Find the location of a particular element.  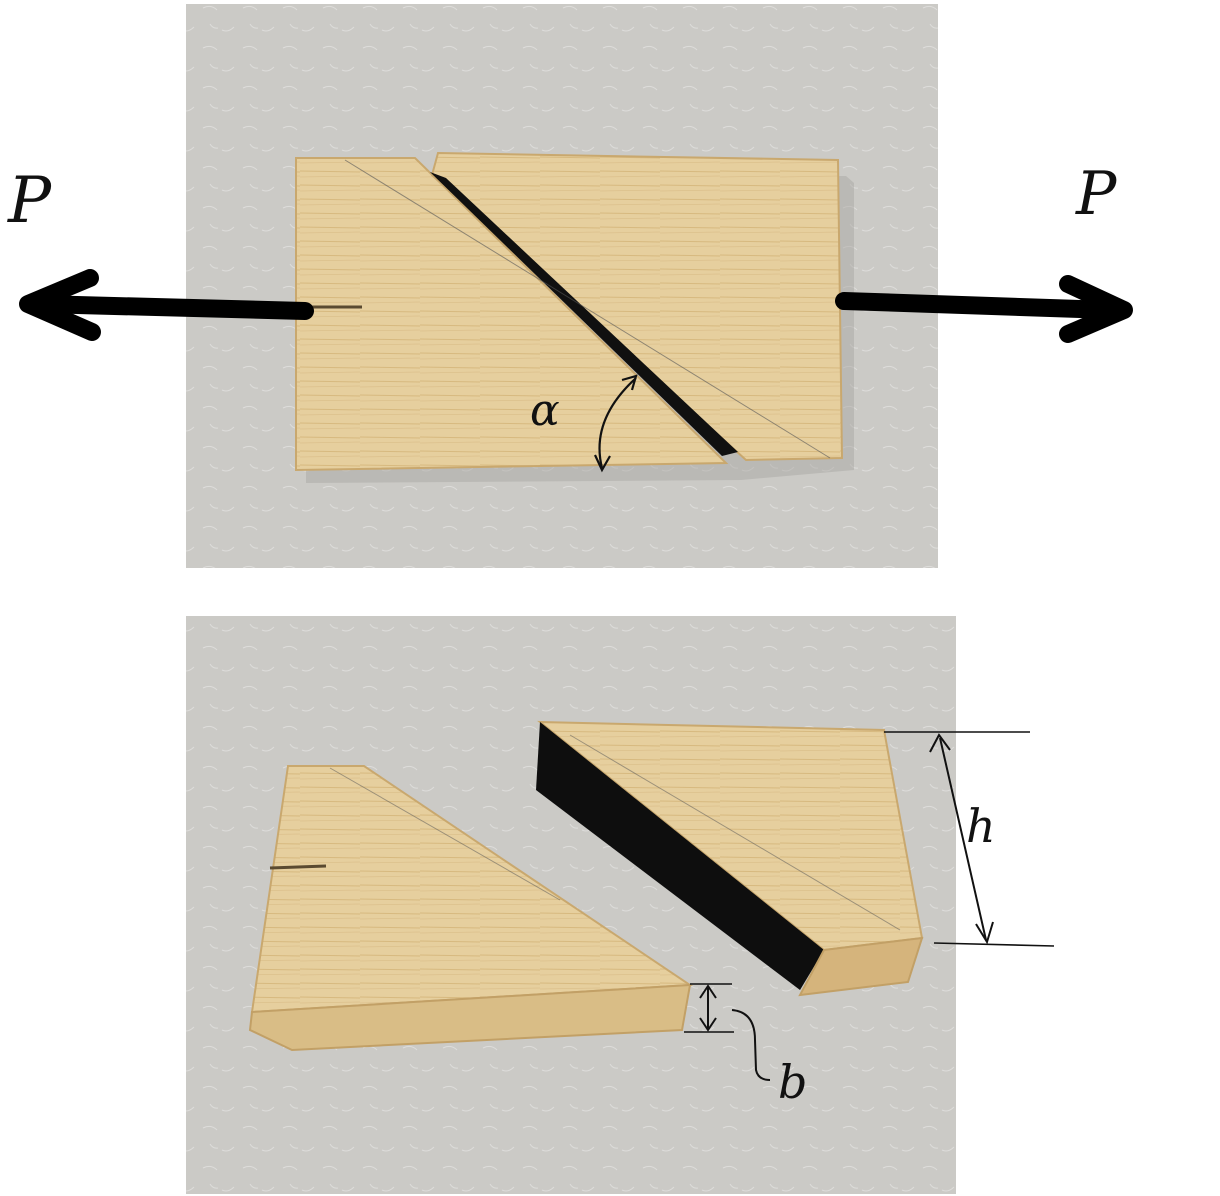

height-label: h is located at coordinates (981, 826).